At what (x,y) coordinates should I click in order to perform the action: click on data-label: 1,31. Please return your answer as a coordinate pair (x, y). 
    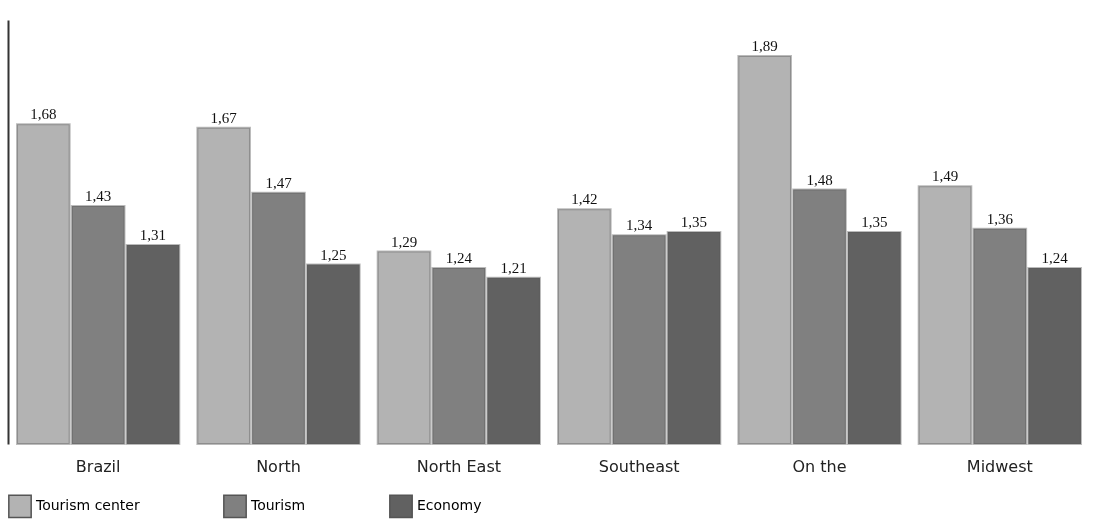
    Looking at the image, I should click on (153, 235).